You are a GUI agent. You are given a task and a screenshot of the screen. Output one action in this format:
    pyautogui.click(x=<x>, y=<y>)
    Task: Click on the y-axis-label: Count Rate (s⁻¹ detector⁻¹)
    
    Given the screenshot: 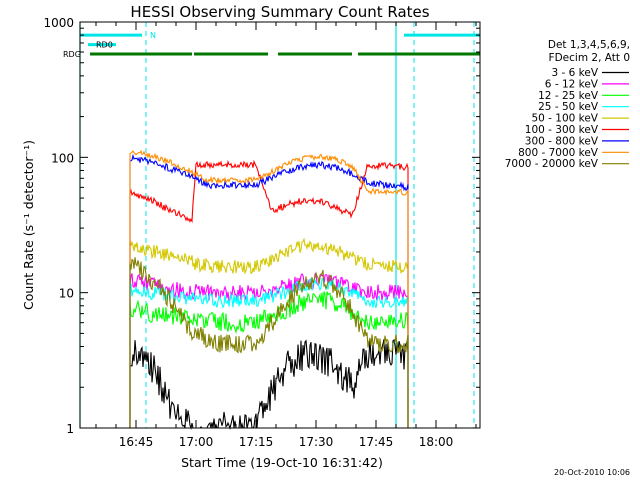 What is the action you would take?
    pyautogui.click(x=28, y=225)
    